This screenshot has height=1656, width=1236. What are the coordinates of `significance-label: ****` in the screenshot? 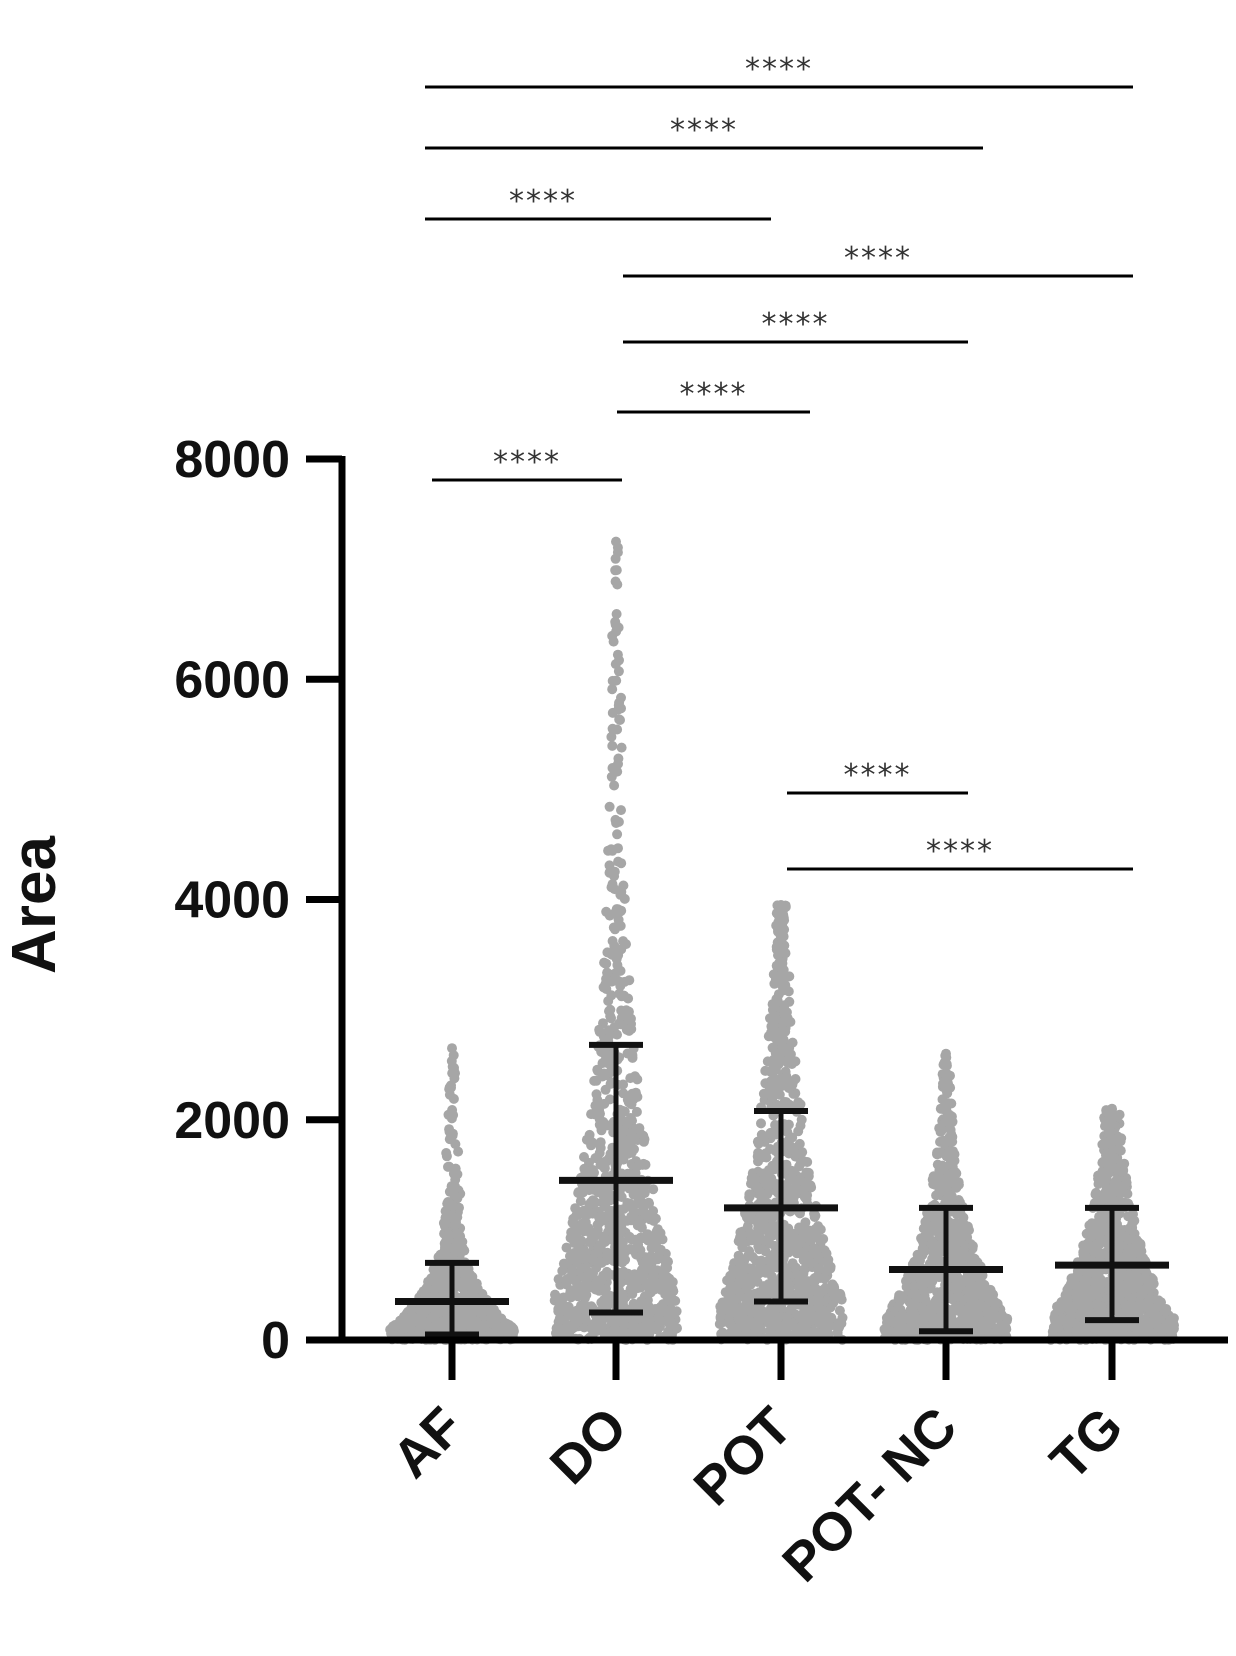 It's located at (527, 462).